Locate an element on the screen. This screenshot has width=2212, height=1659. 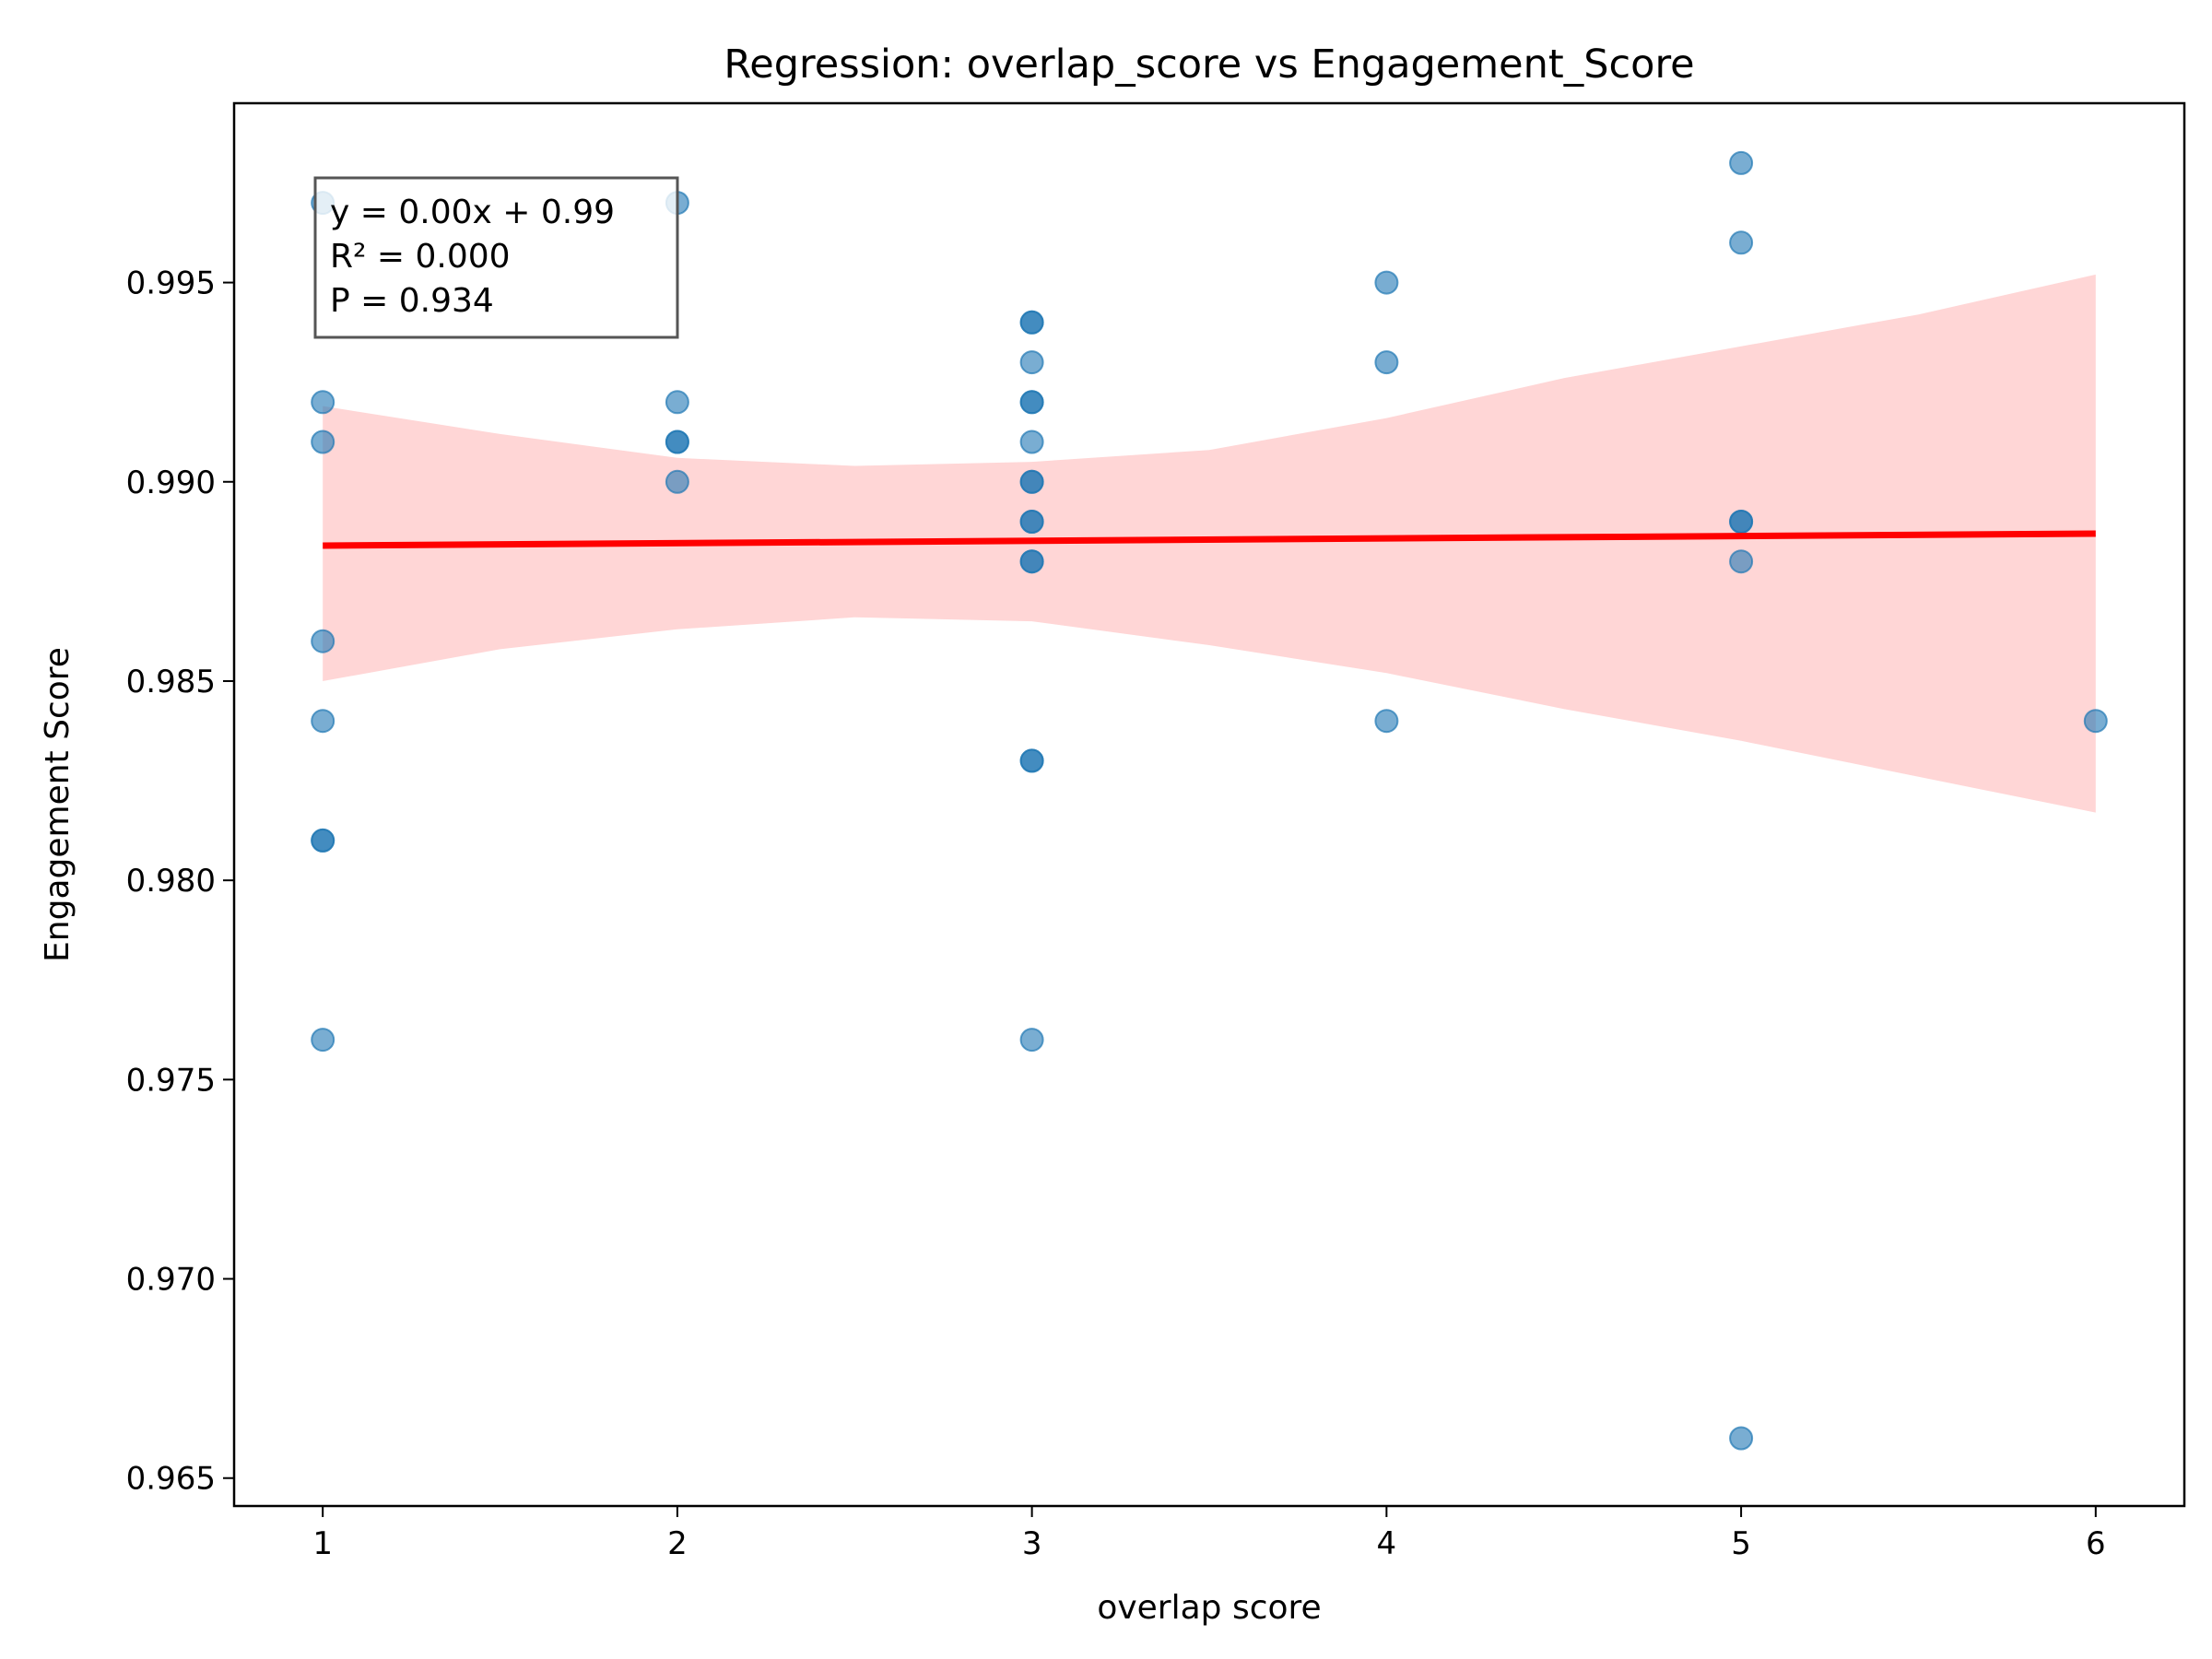
regression-equation: y = 0.00x + 0.99 is located at coordinates (472, 212).